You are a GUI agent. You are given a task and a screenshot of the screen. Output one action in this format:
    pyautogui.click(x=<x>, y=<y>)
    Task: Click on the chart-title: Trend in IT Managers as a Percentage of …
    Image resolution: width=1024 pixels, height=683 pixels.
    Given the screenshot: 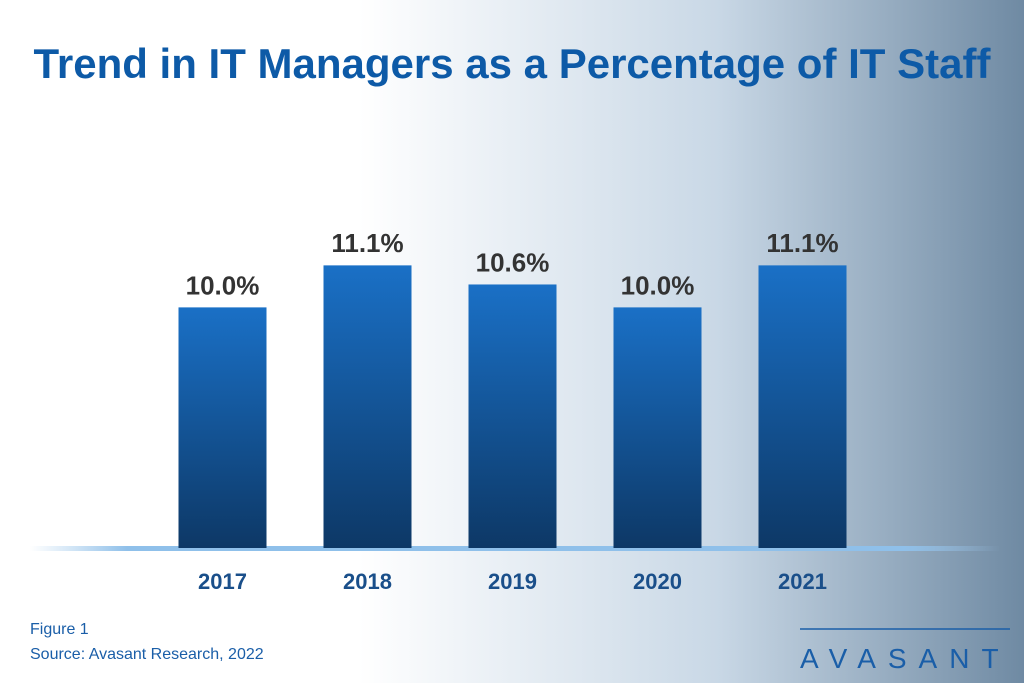 What is the action you would take?
    pyautogui.click(x=512, y=63)
    